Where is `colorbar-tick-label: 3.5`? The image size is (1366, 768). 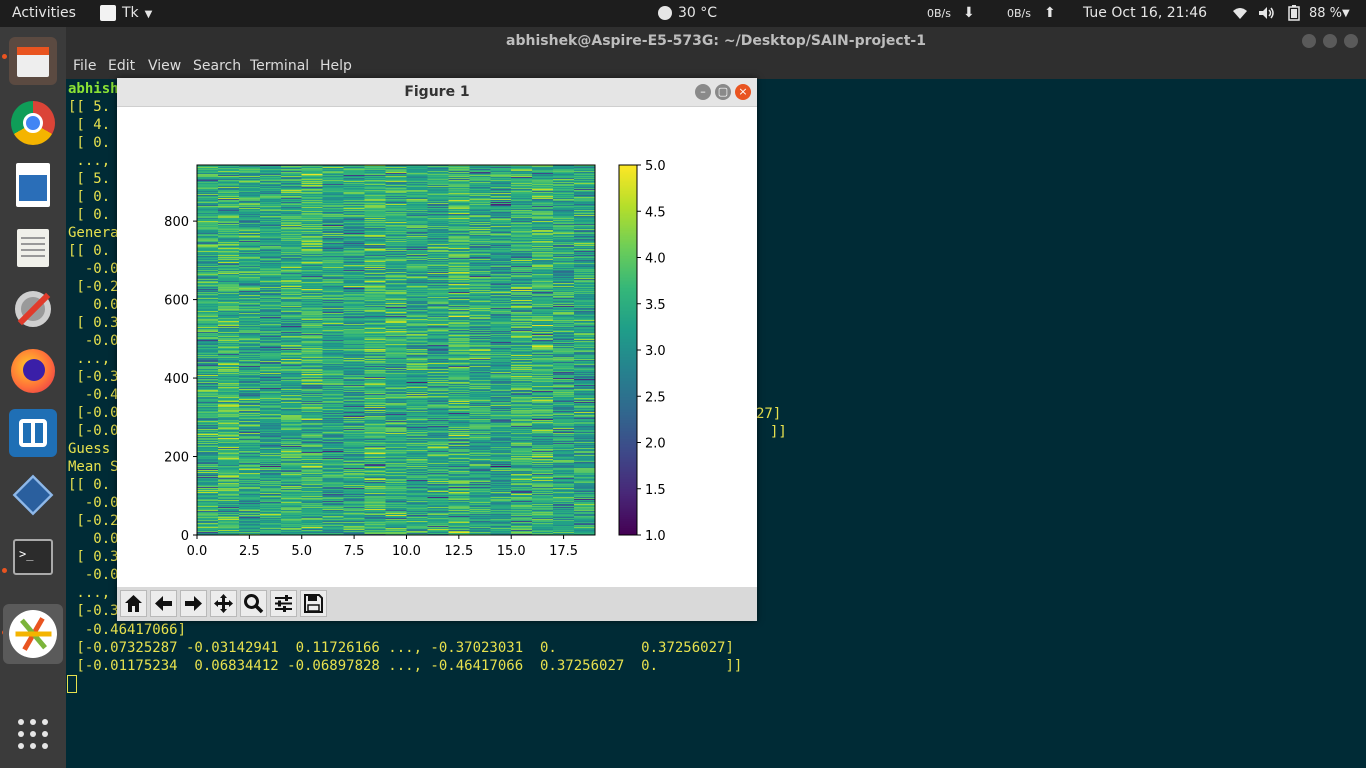 colorbar-tick-label: 3.5 is located at coordinates (655, 305).